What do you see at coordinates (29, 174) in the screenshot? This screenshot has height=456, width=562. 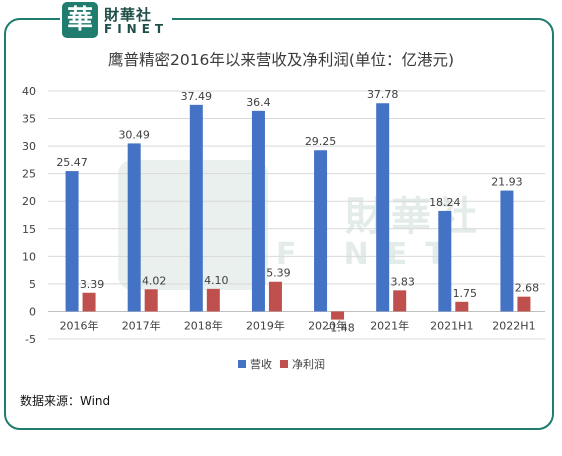 I see `y-tick-label: 25` at bounding box center [29, 174].